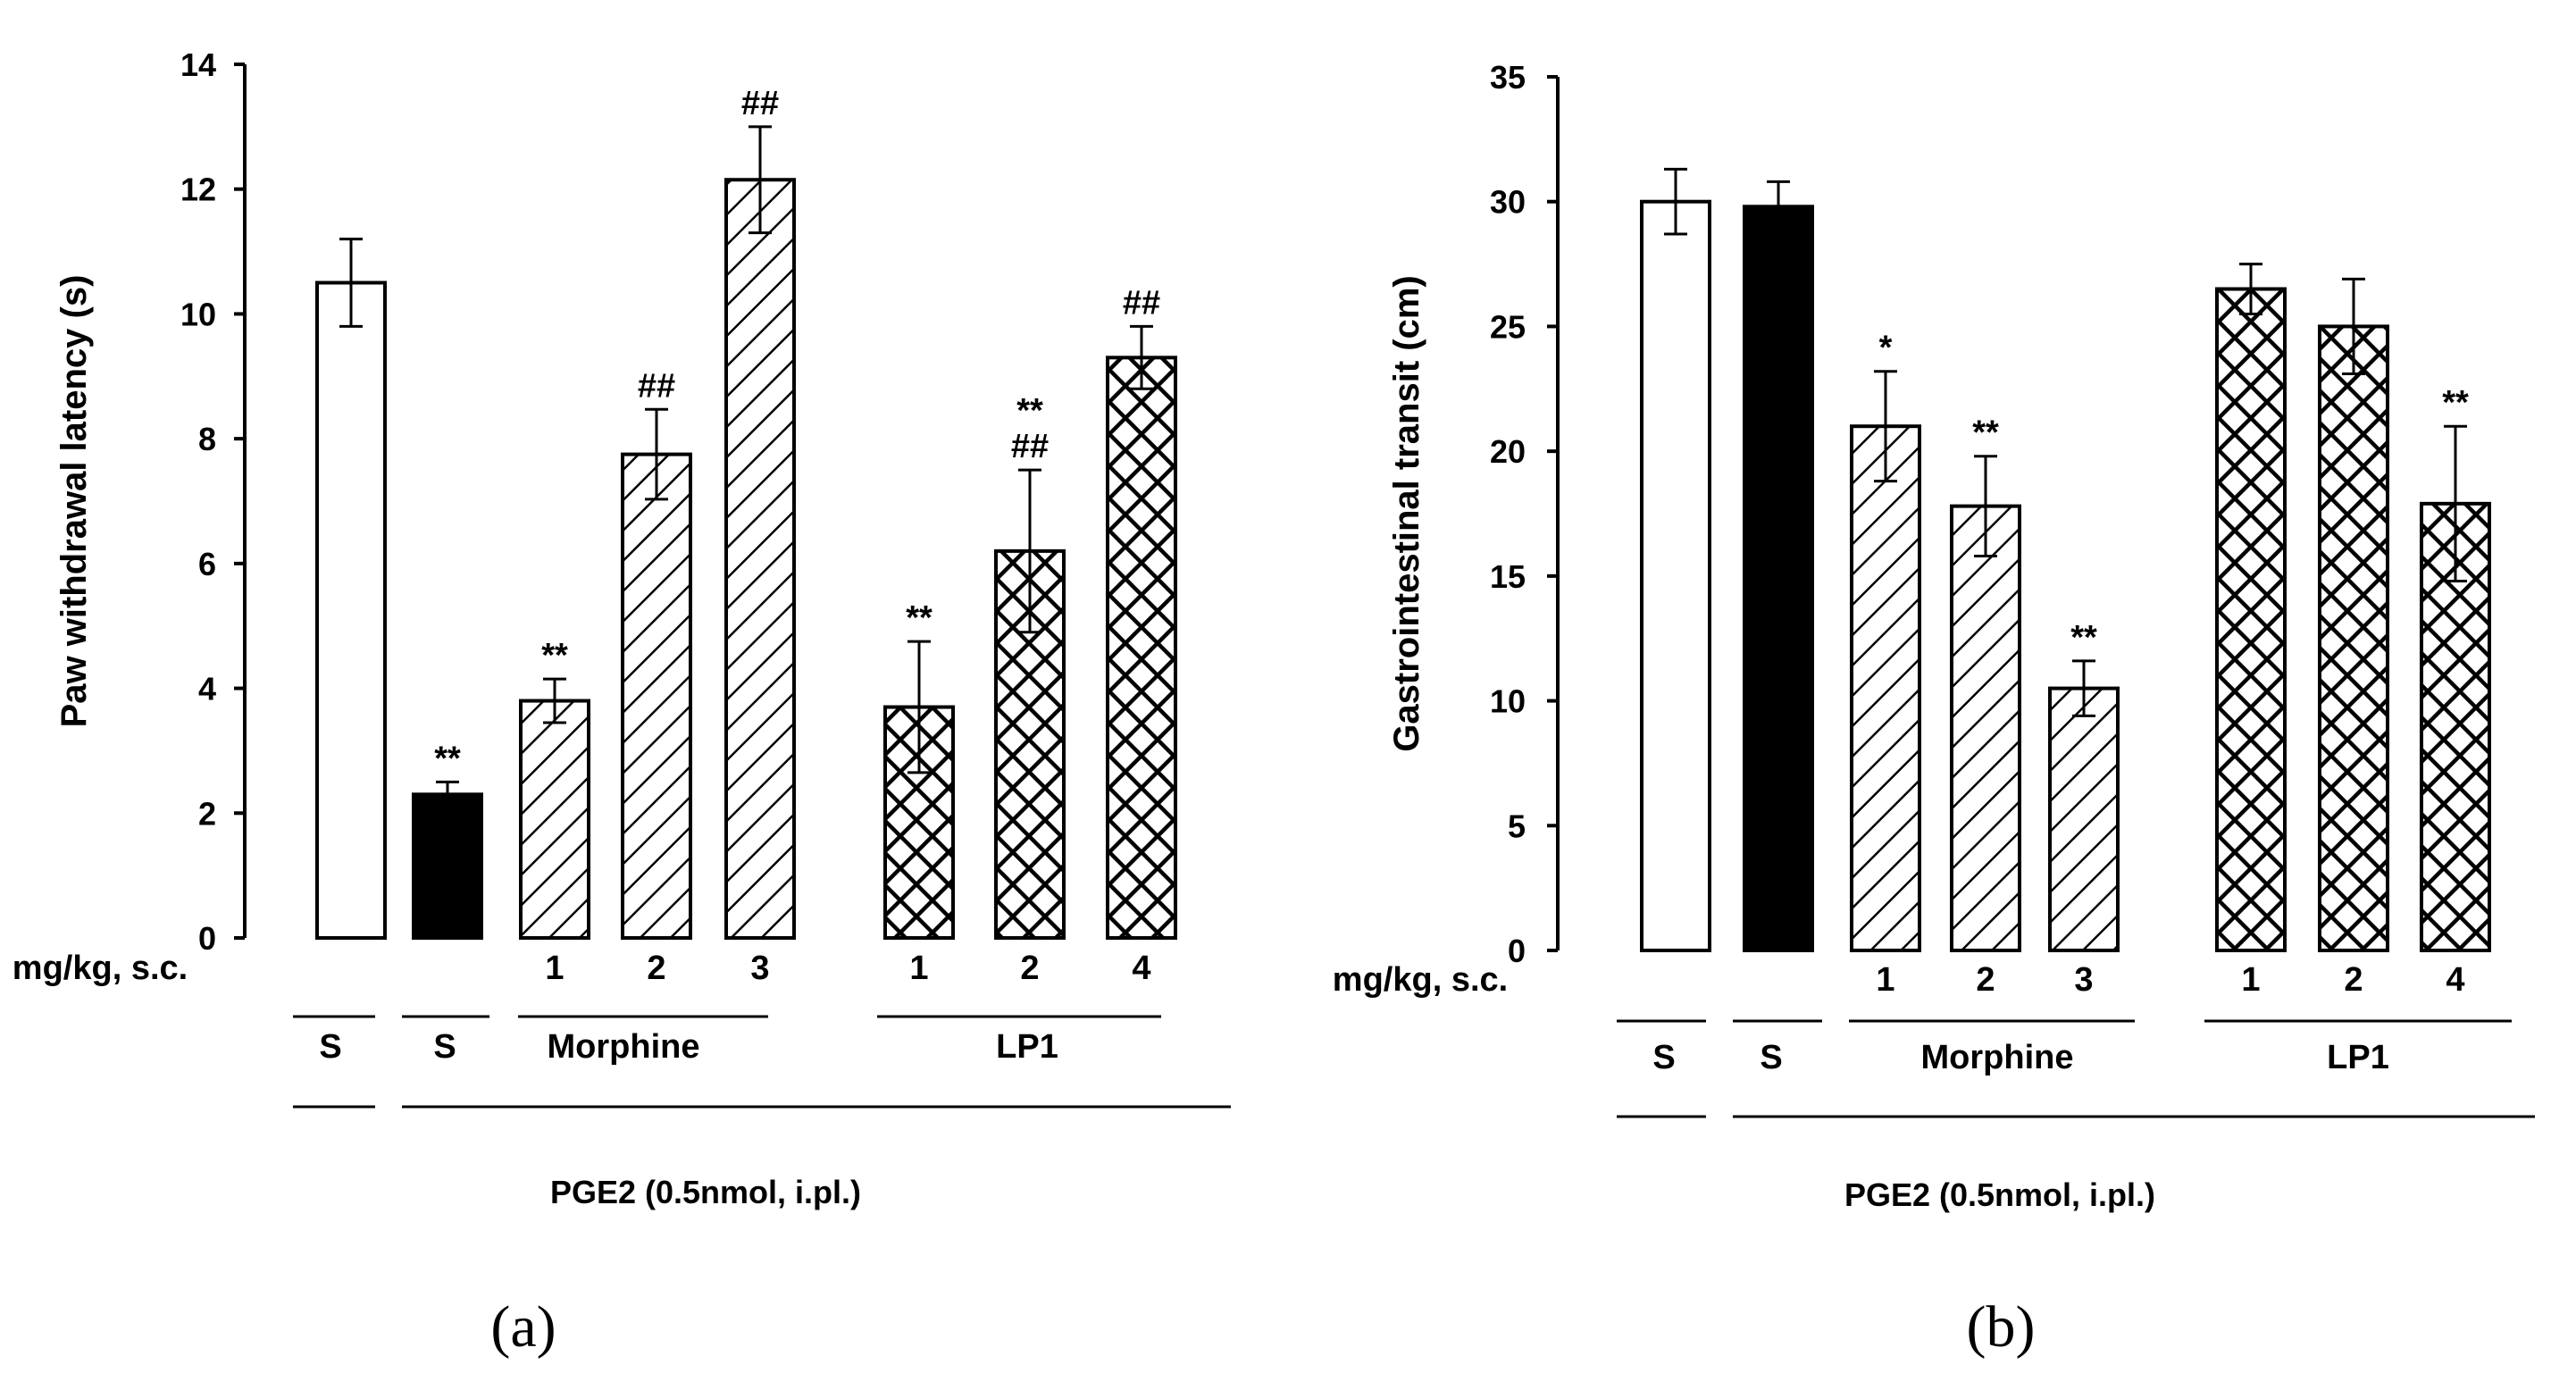 The height and width of the screenshot is (1381, 2576). I want to click on y-tick-label: 15, so click(1508, 576).